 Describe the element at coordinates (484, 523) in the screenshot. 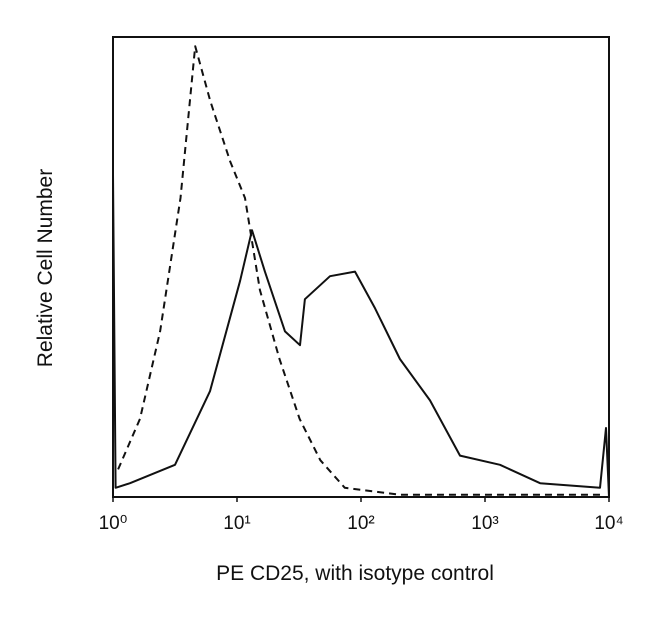

I see `x-tick-label: 10³` at that location.